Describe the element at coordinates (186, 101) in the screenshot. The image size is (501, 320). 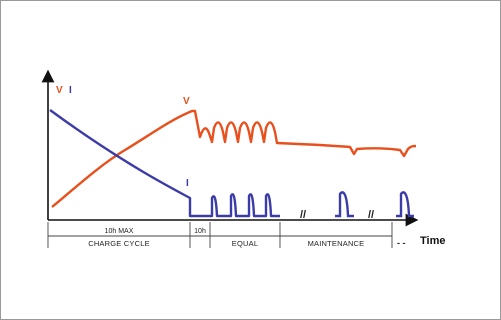
I see `series-label-voltage: V` at that location.